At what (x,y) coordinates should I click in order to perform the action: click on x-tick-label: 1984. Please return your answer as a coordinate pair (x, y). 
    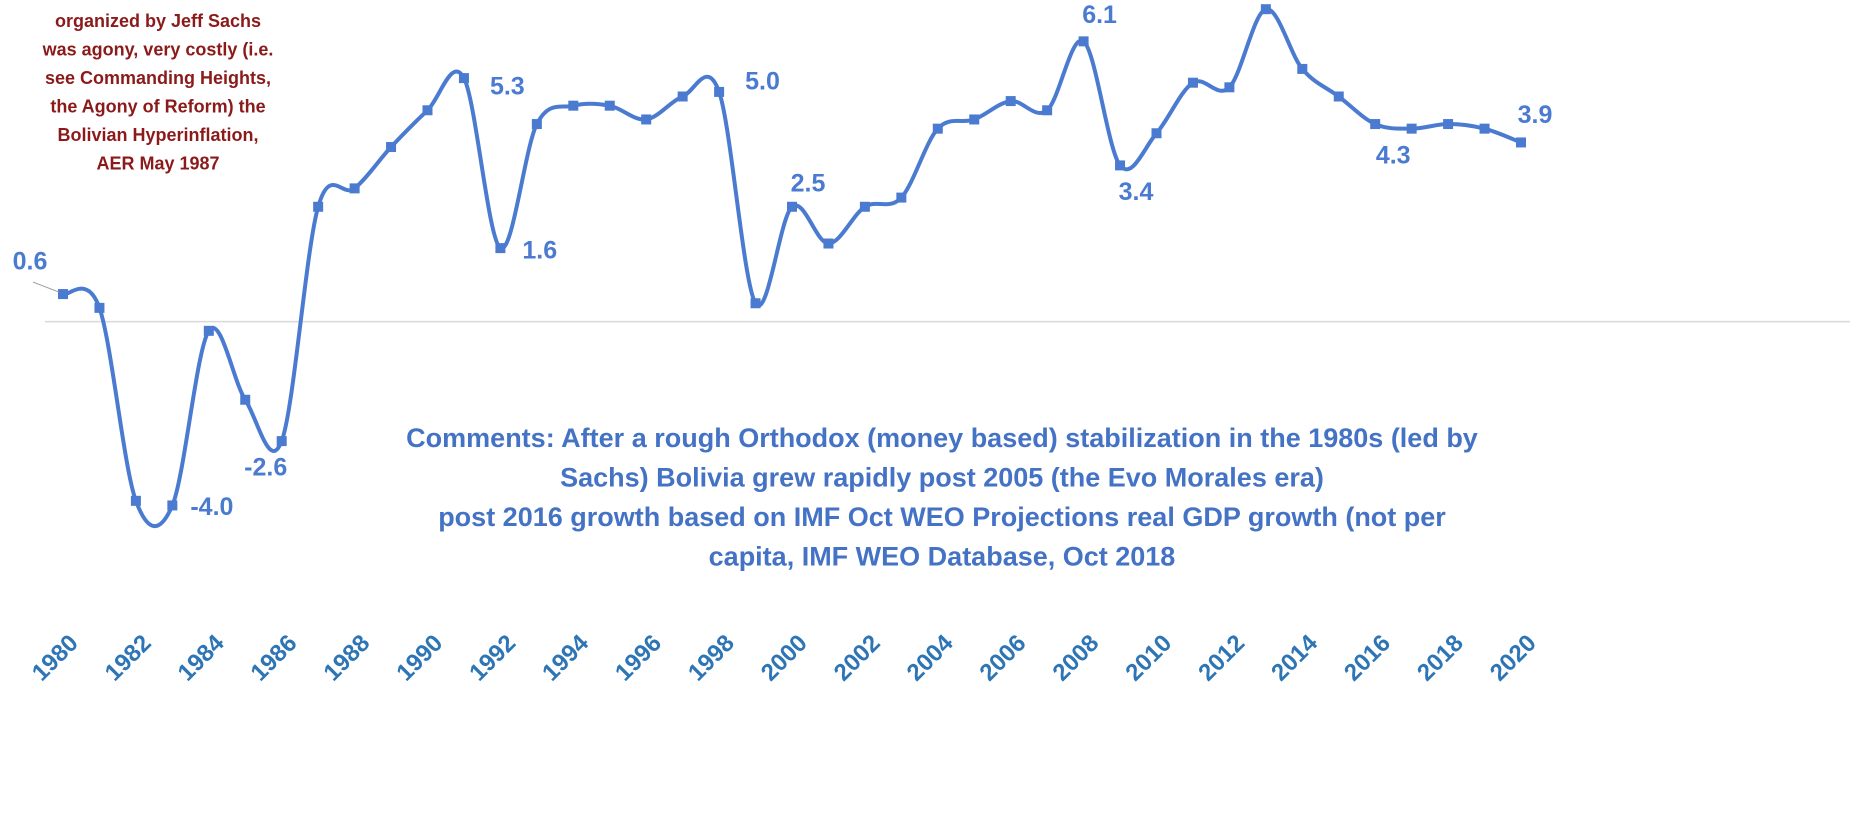
    Looking at the image, I should click on (201, 657).